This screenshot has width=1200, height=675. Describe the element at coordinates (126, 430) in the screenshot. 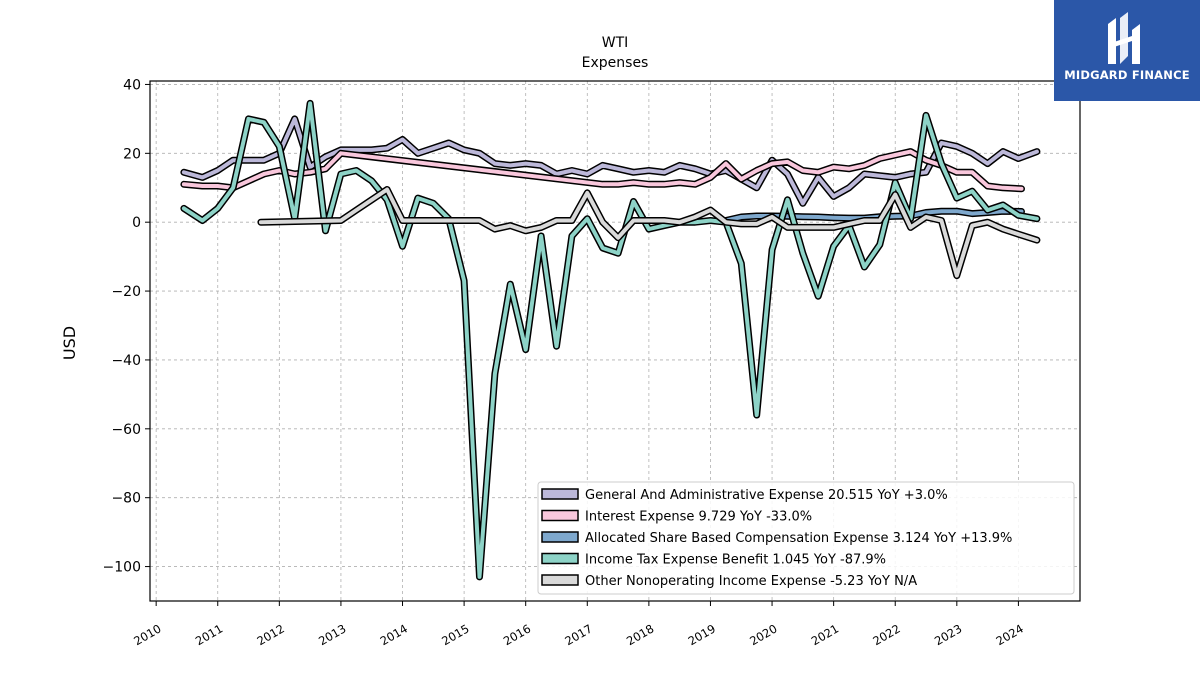

I see `y-tick-label: −60` at that location.